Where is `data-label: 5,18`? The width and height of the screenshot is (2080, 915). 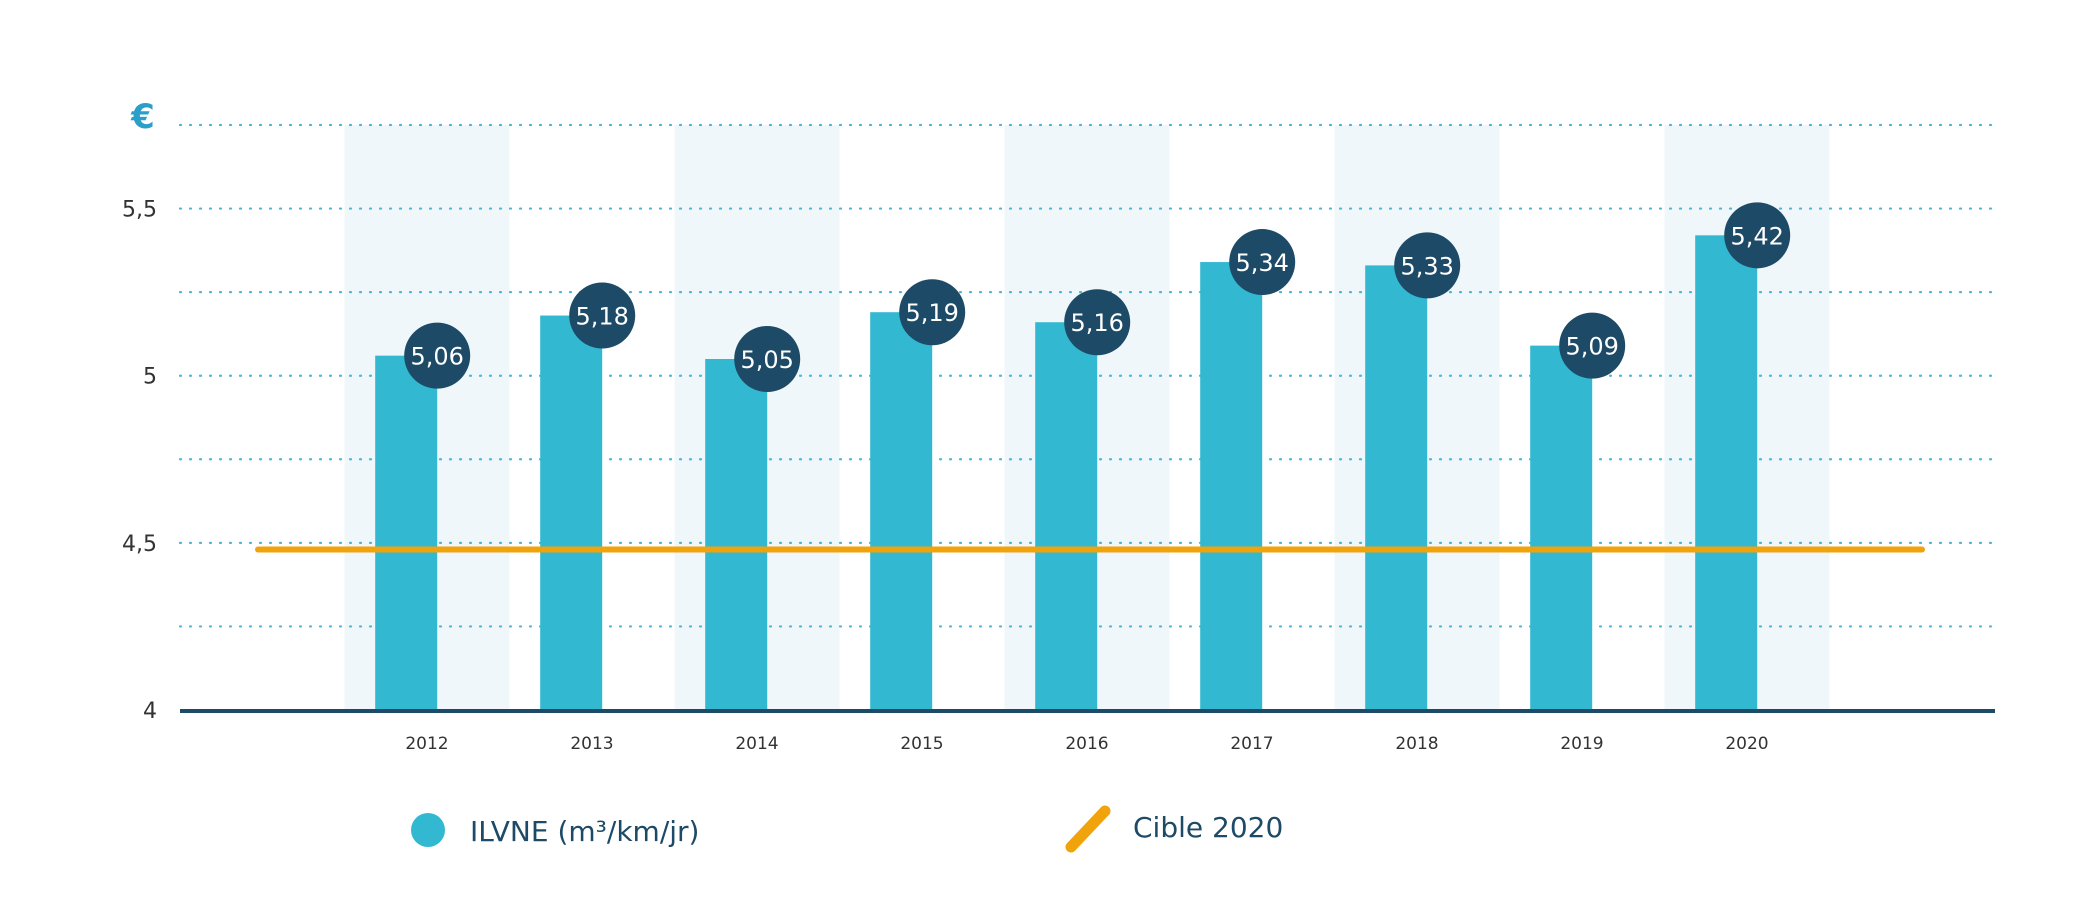 data-label: 5,18 is located at coordinates (601, 317).